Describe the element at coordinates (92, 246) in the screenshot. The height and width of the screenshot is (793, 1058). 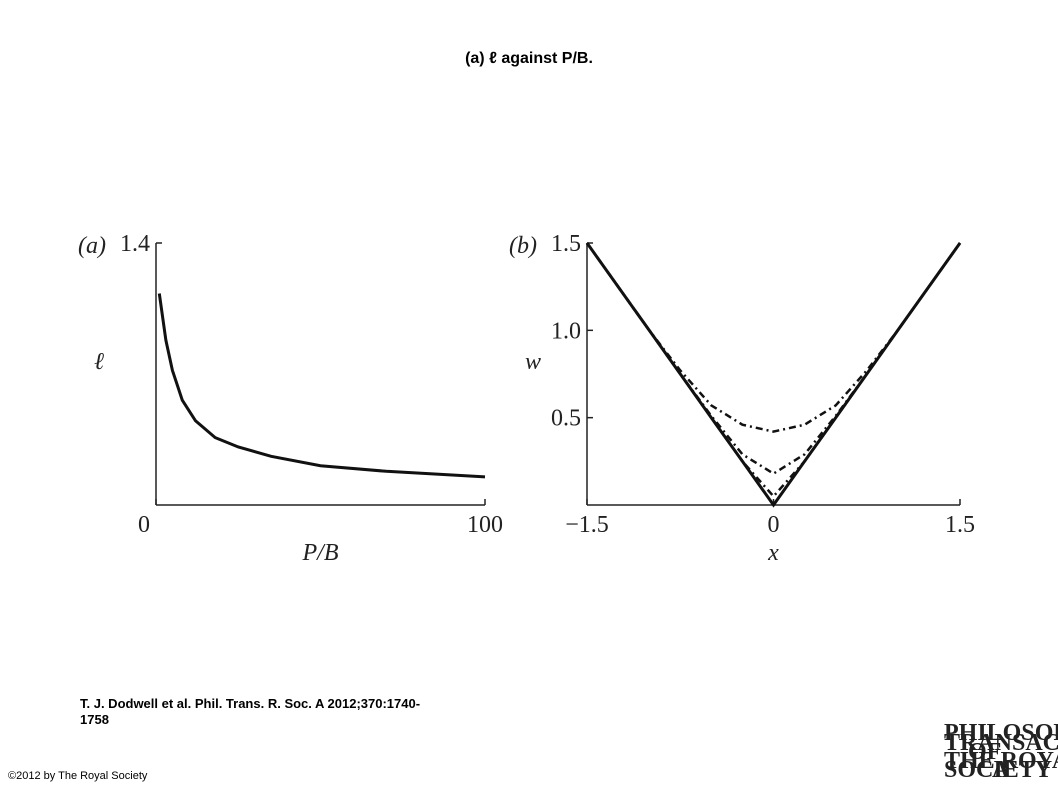
I see `panel-label: (a)` at that location.